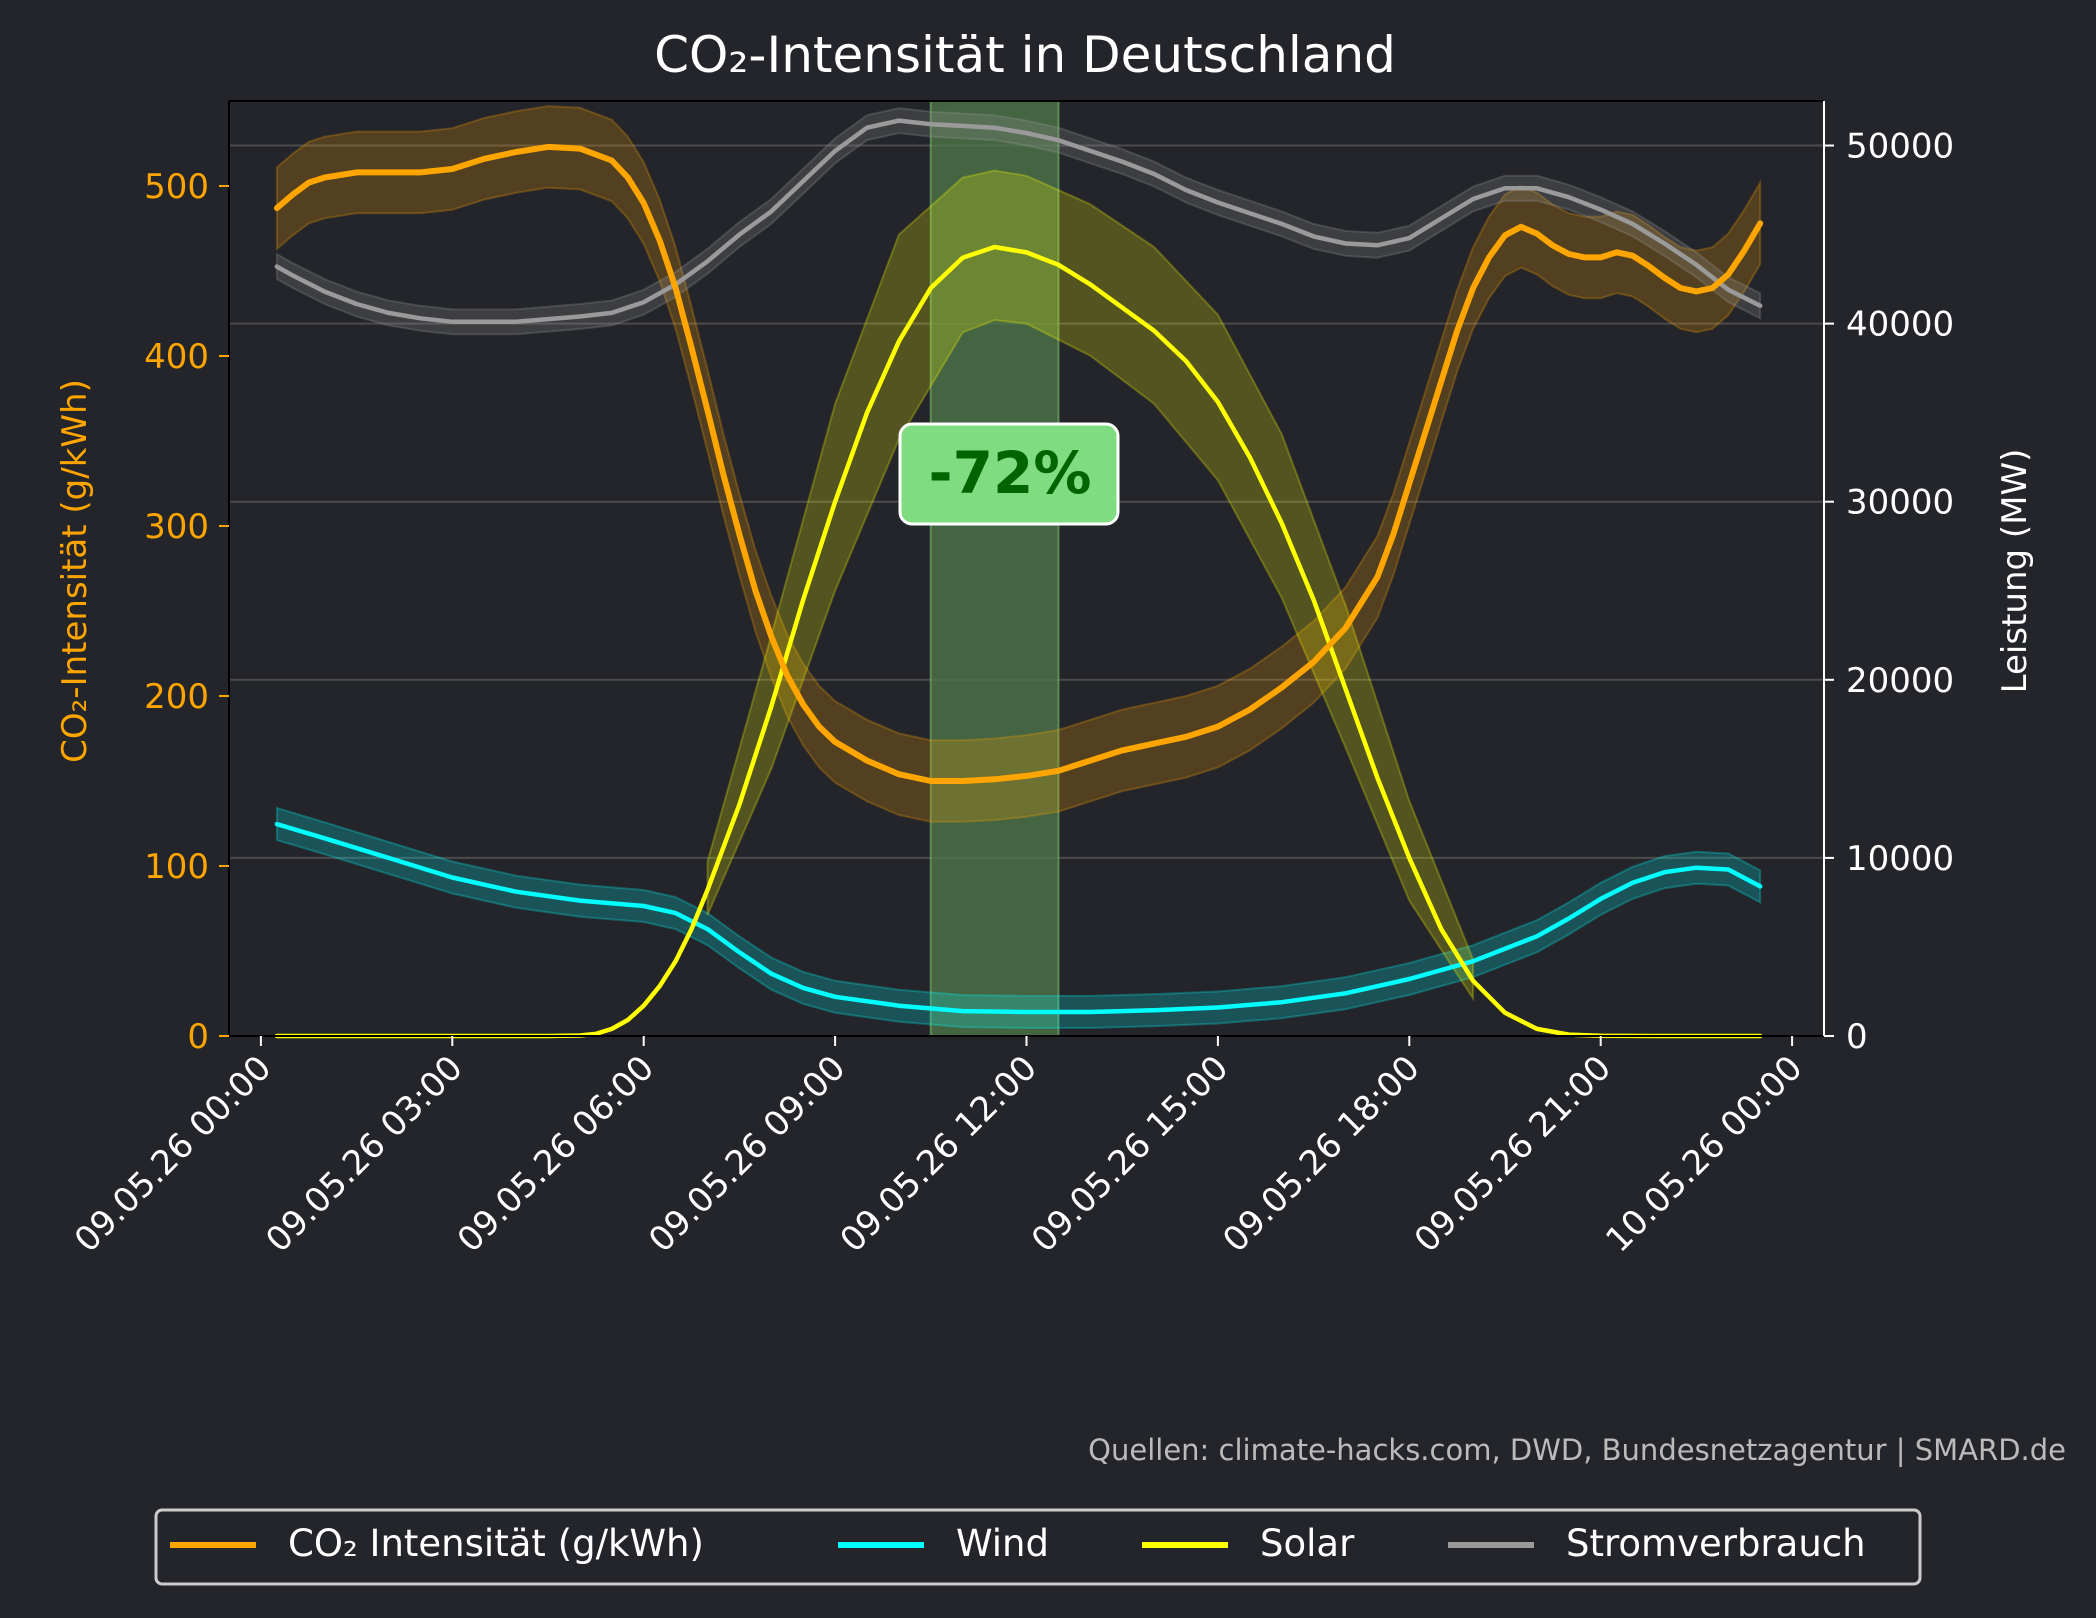  Describe the element at coordinates (1716, 1543) in the screenshot. I see `legend-label-consumption: Stromverbrauch` at that location.